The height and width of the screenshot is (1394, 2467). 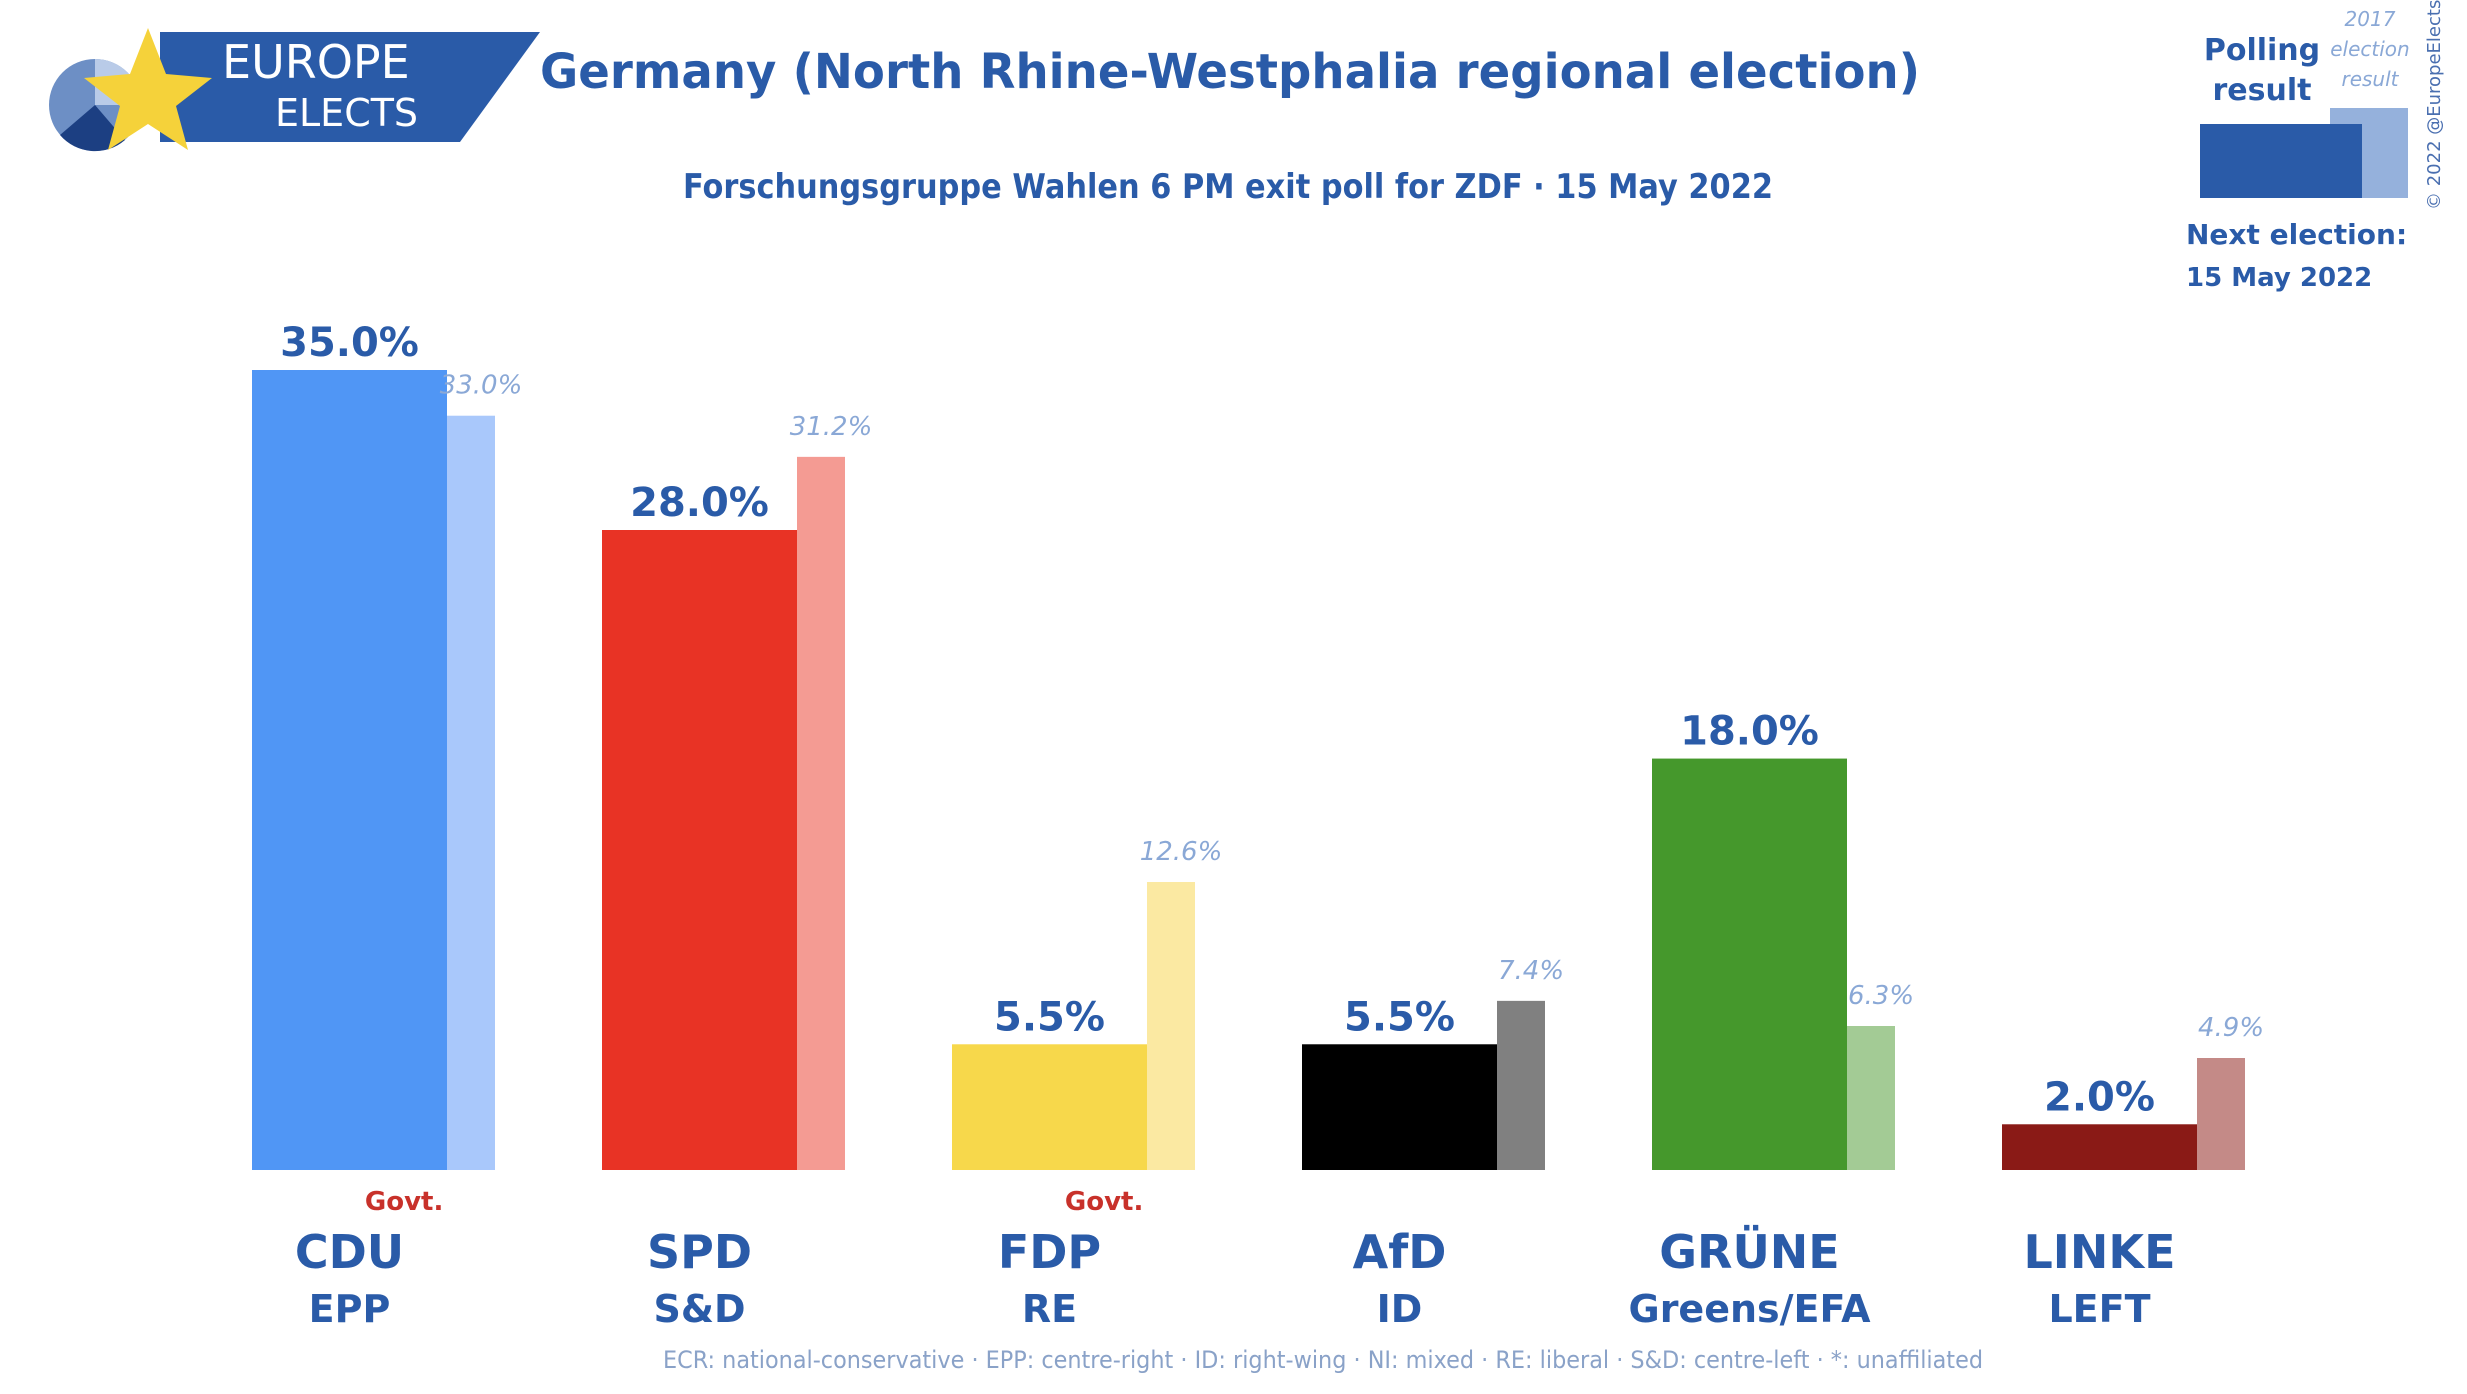 I want to click on next-election-label: Next election:, so click(x=2296, y=234).